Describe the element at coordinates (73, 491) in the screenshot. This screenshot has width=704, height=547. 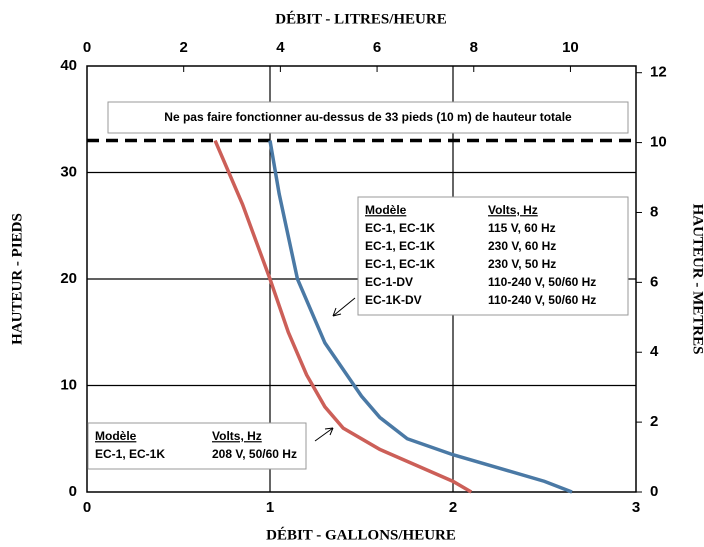
I see `y-tick-label: 0` at that location.